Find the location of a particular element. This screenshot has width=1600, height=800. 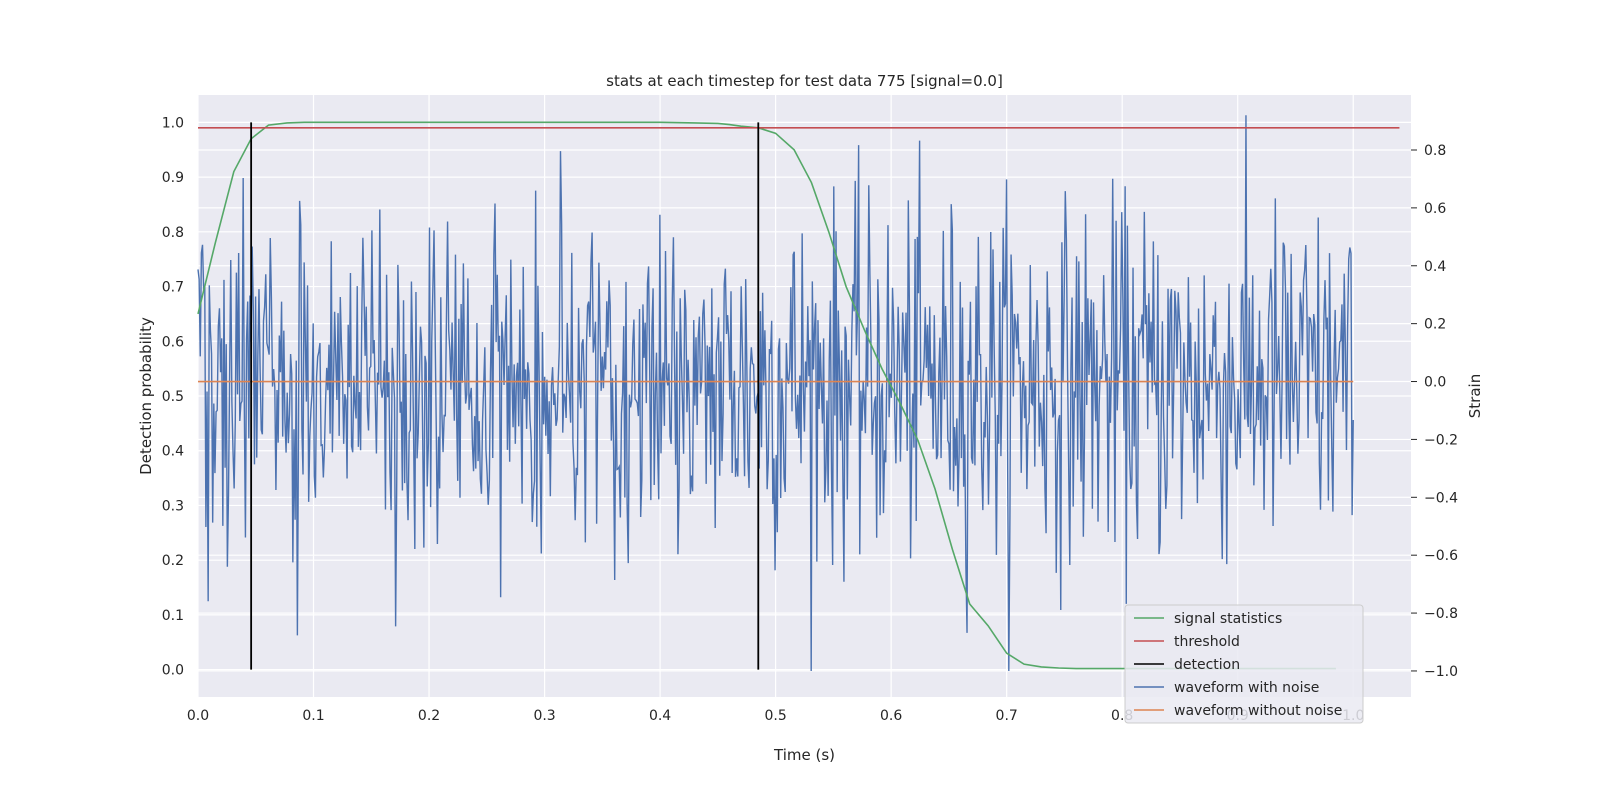

y-left-tick-label: 0.0 is located at coordinates (173, 671).